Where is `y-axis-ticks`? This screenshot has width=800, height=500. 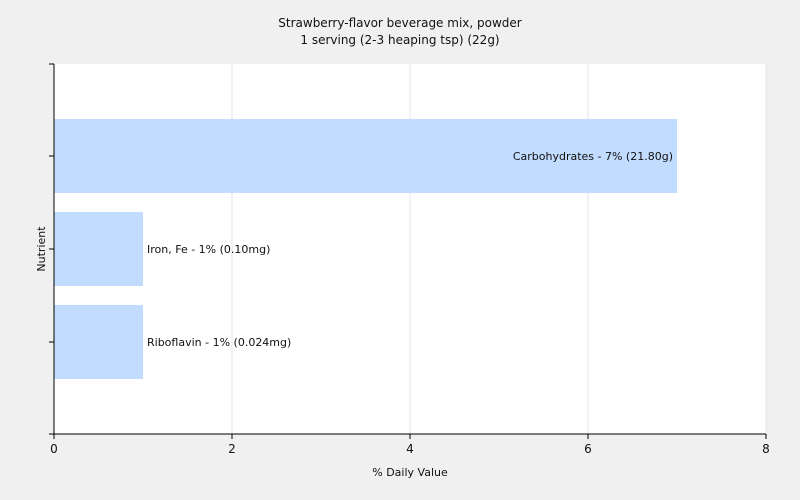
y-axis-ticks is located at coordinates (51, 249).